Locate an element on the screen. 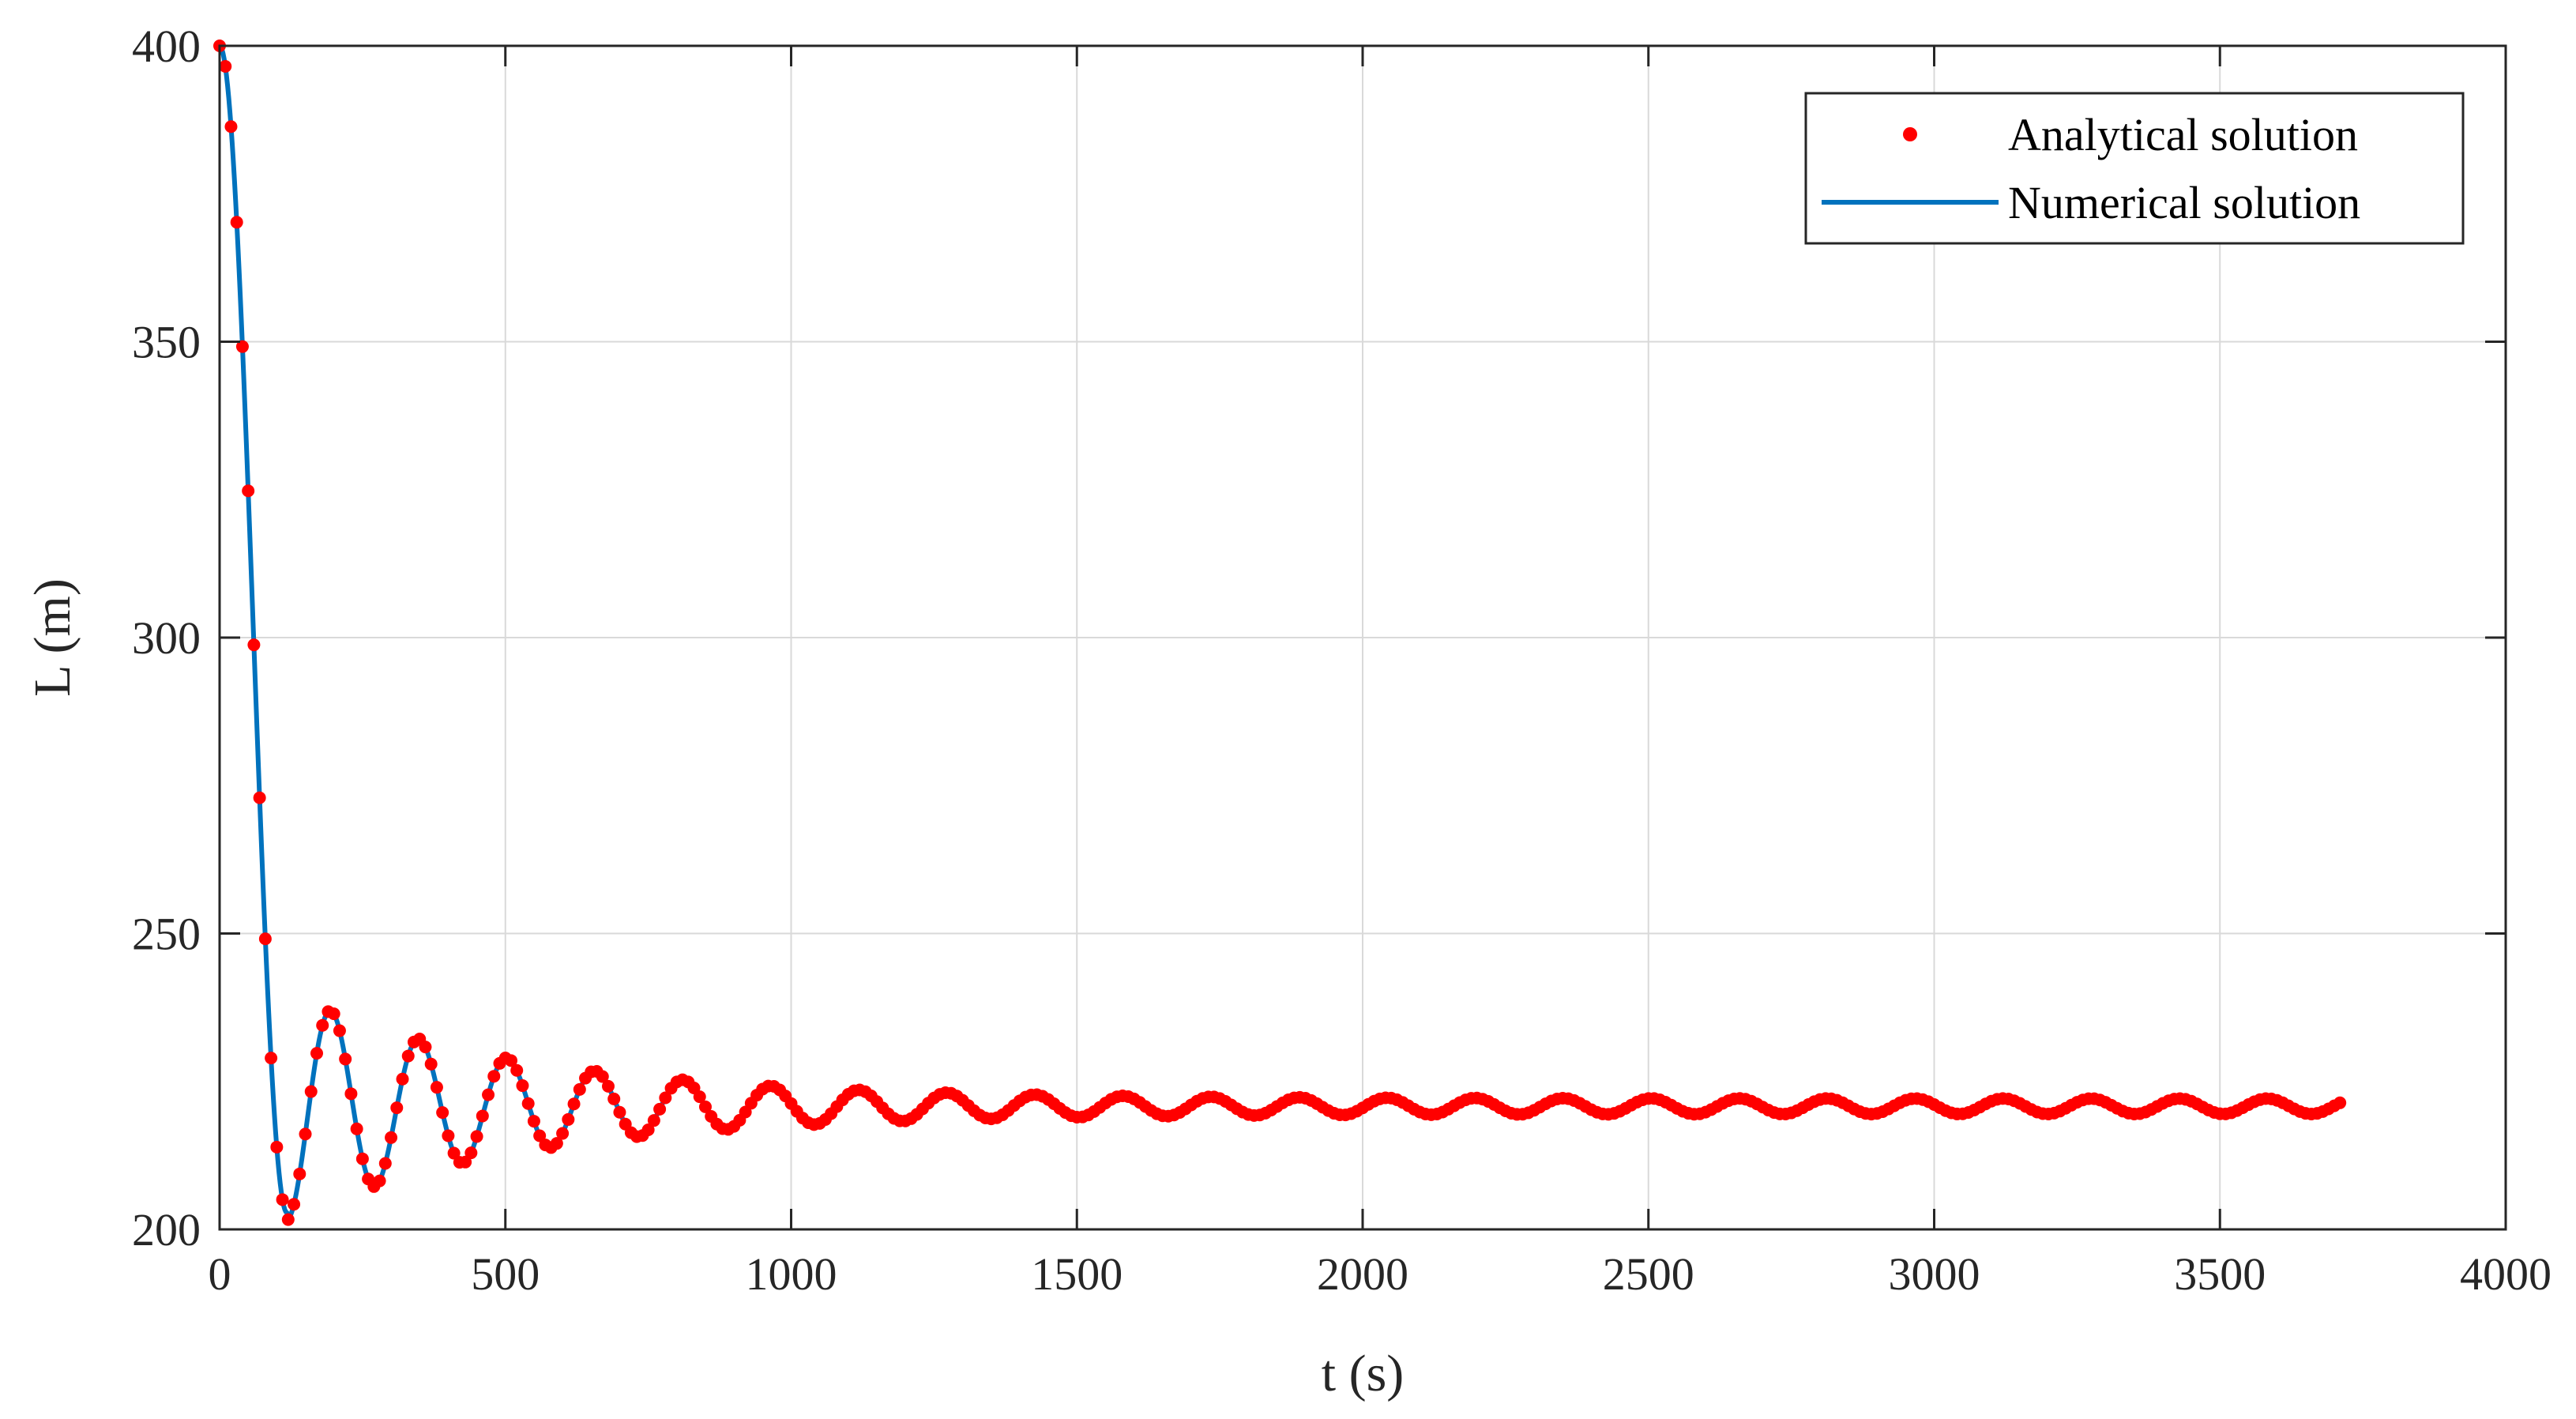 Image resolution: width=2576 pixels, height=1419 pixels. y-tick-label-0: 200 is located at coordinates (166, 1229).